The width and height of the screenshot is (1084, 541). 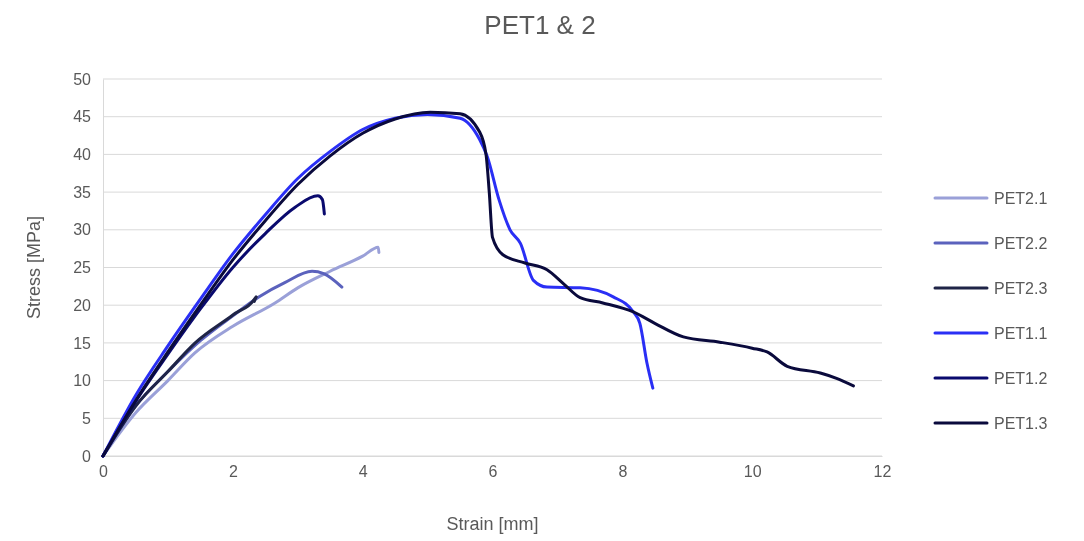 What do you see at coordinates (540, 25) in the screenshot?
I see `chart-title: PET1 & 2` at bounding box center [540, 25].